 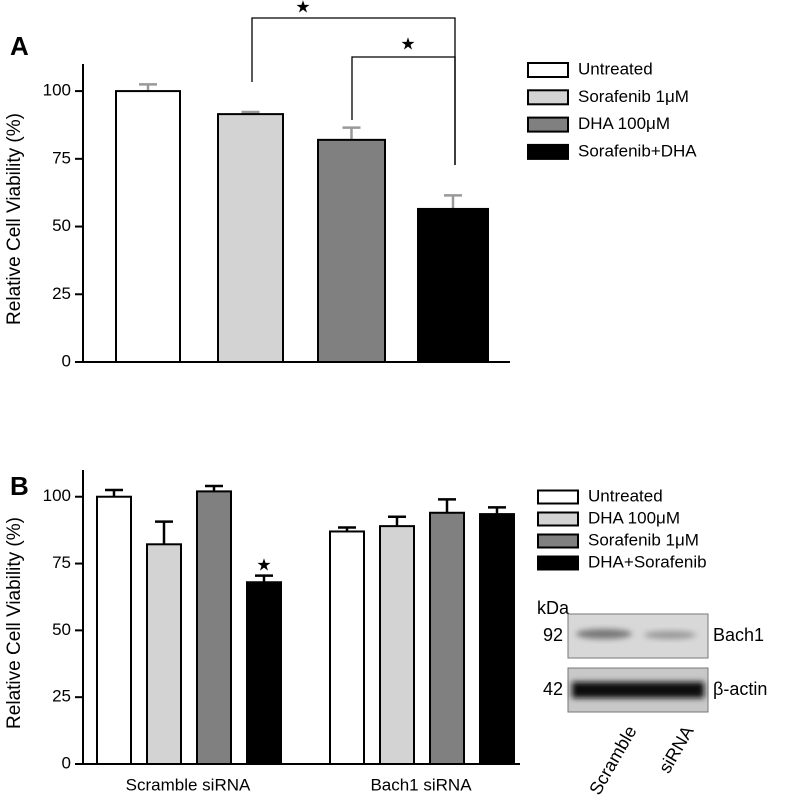 What do you see at coordinates (553, 635) in the screenshot?
I see `blot-marker: 92` at bounding box center [553, 635].